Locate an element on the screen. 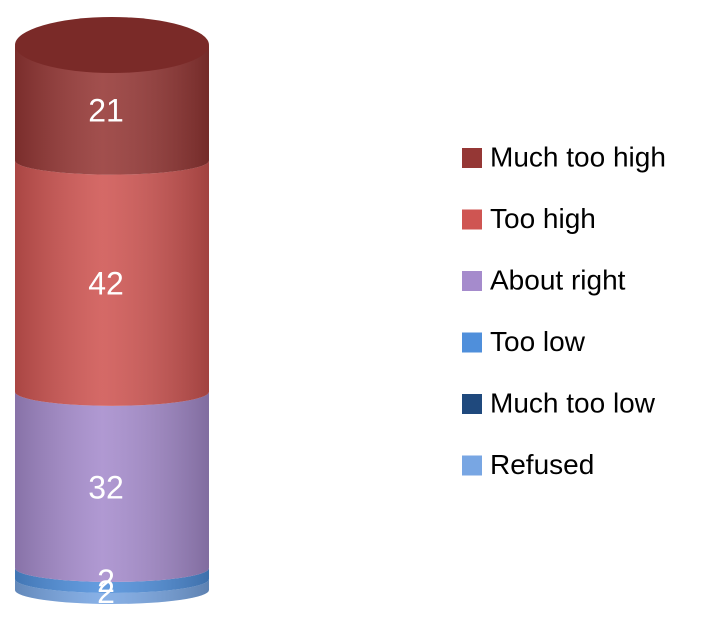  legend-text: Much too low is located at coordinates (573, 402).